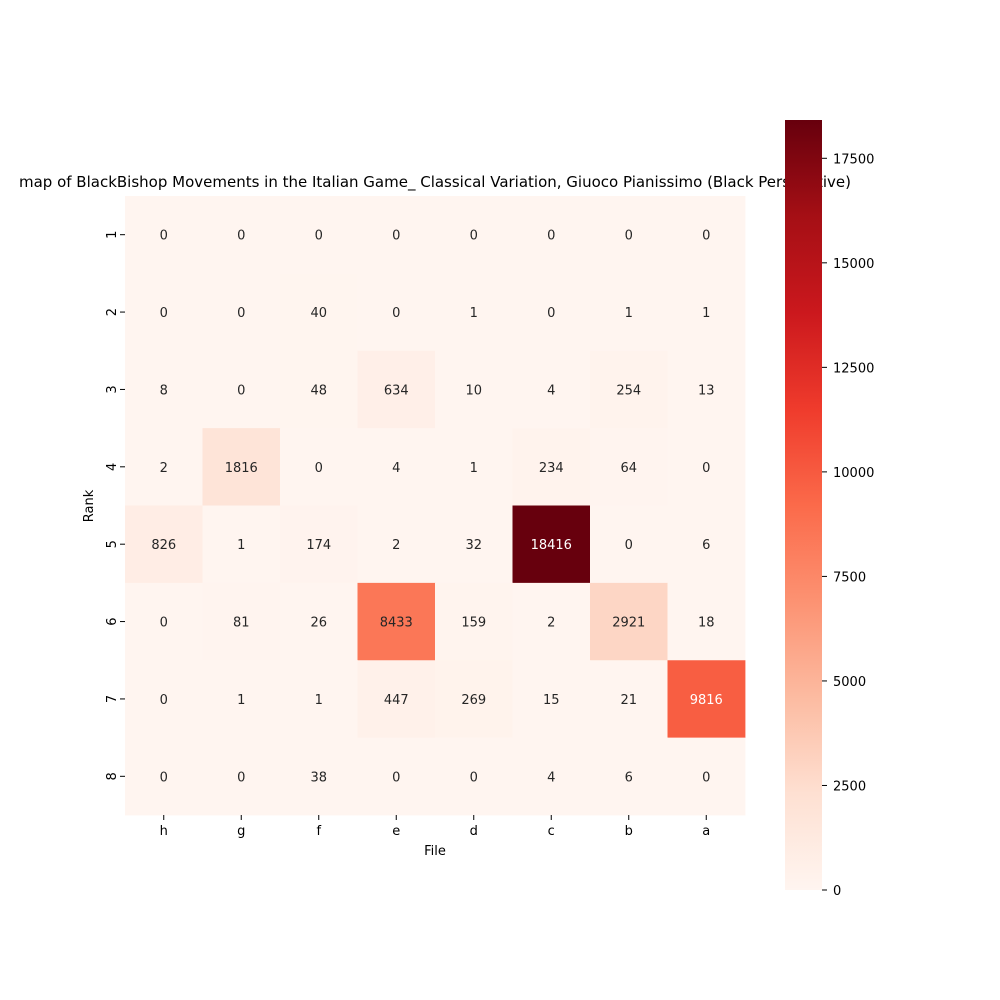 This screenshot has width=1000, height=1000. Describe the element at coordinates (853, 368) in the screenshot. I see `colorbar-tick-label: 12500` at that location.